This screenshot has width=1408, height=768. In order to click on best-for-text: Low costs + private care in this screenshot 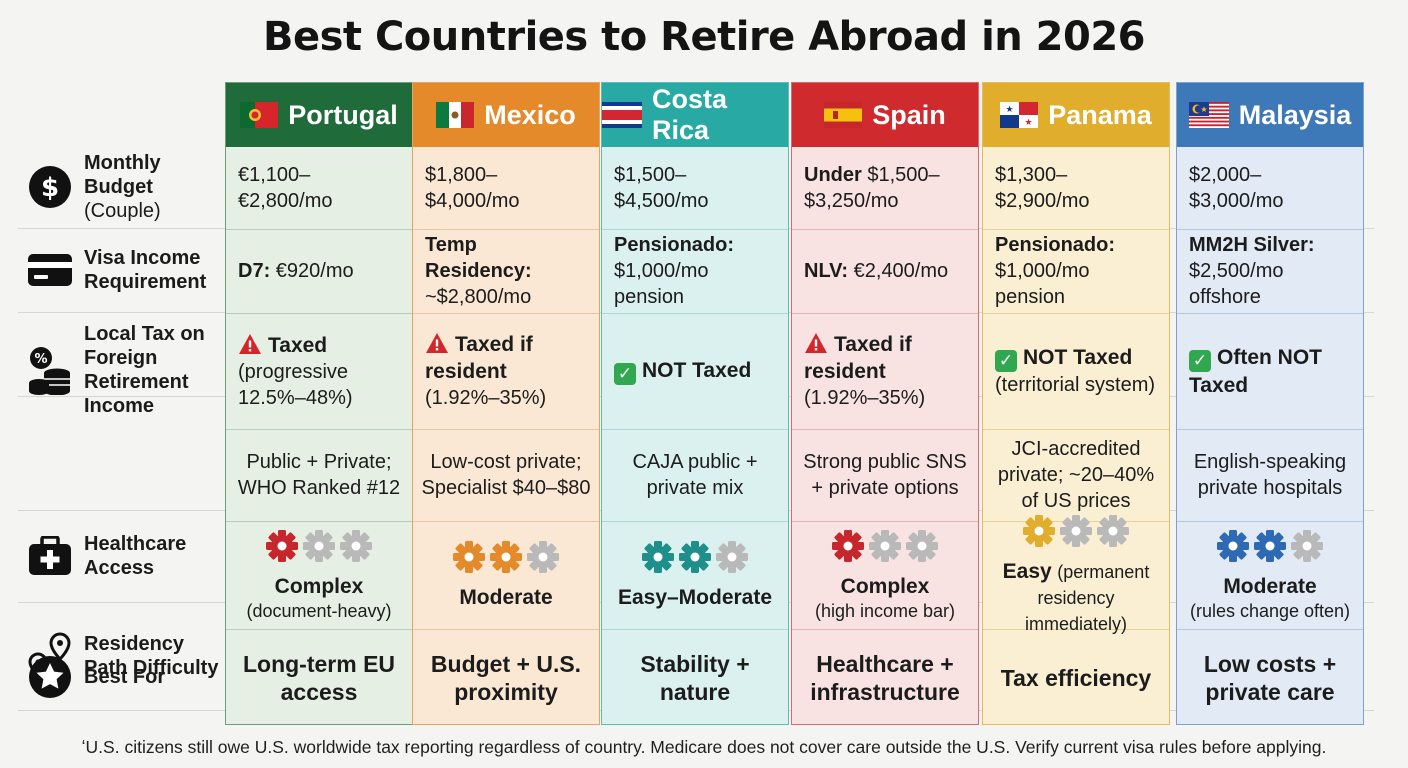, I will do `click(1270, 677)`.